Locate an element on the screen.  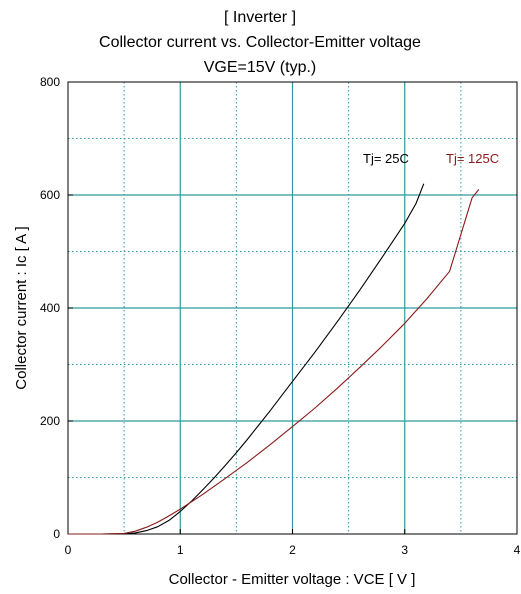
x-tick-label: 3 is located at coordinates (404, 550).